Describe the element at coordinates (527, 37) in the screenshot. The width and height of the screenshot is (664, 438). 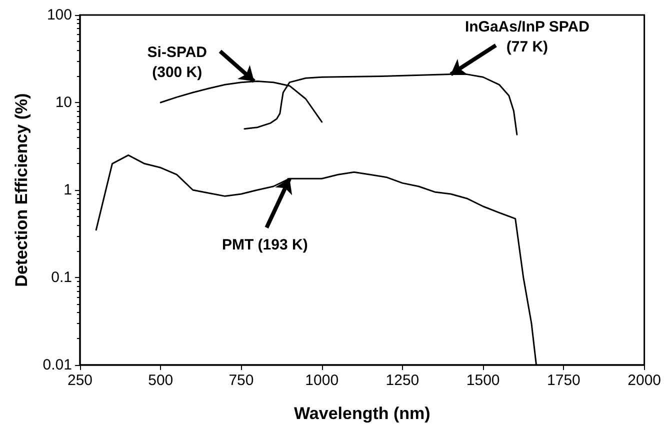
I see `annotation: InGaAs/InP SPAD (77 K)` at that location.